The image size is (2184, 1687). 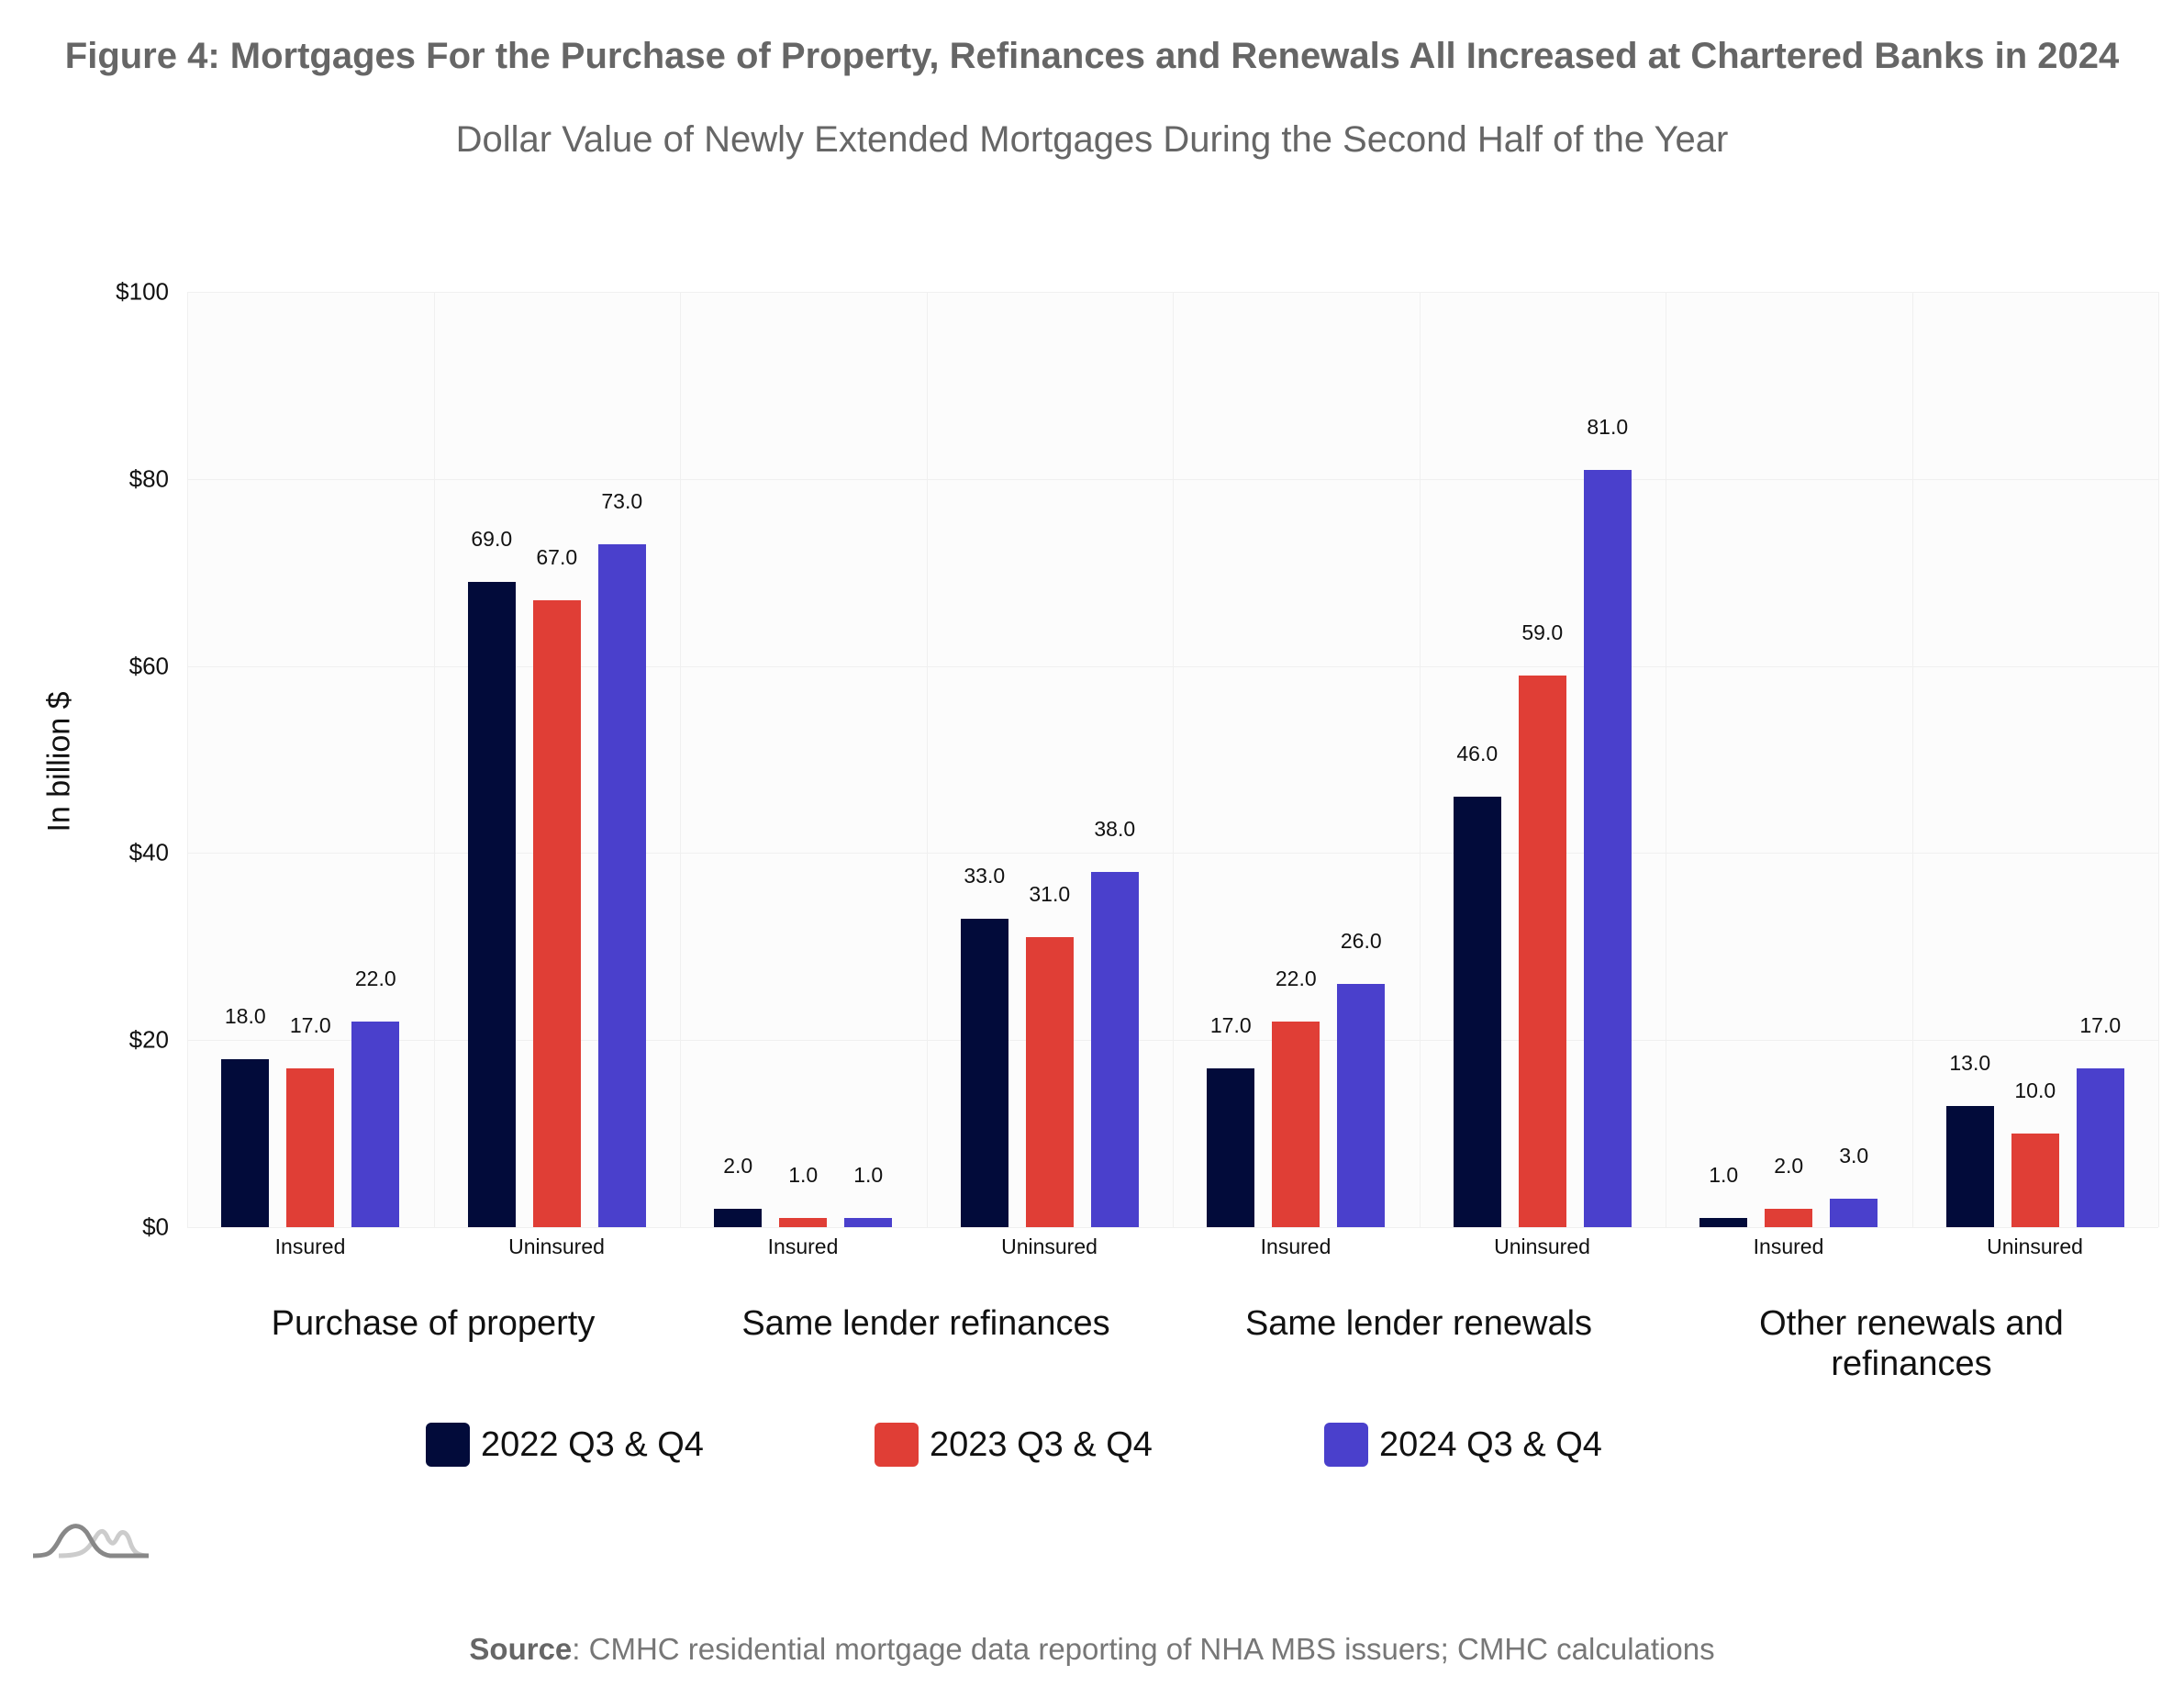 I want to click on source-label: Source, so click(x=521, y=1649).